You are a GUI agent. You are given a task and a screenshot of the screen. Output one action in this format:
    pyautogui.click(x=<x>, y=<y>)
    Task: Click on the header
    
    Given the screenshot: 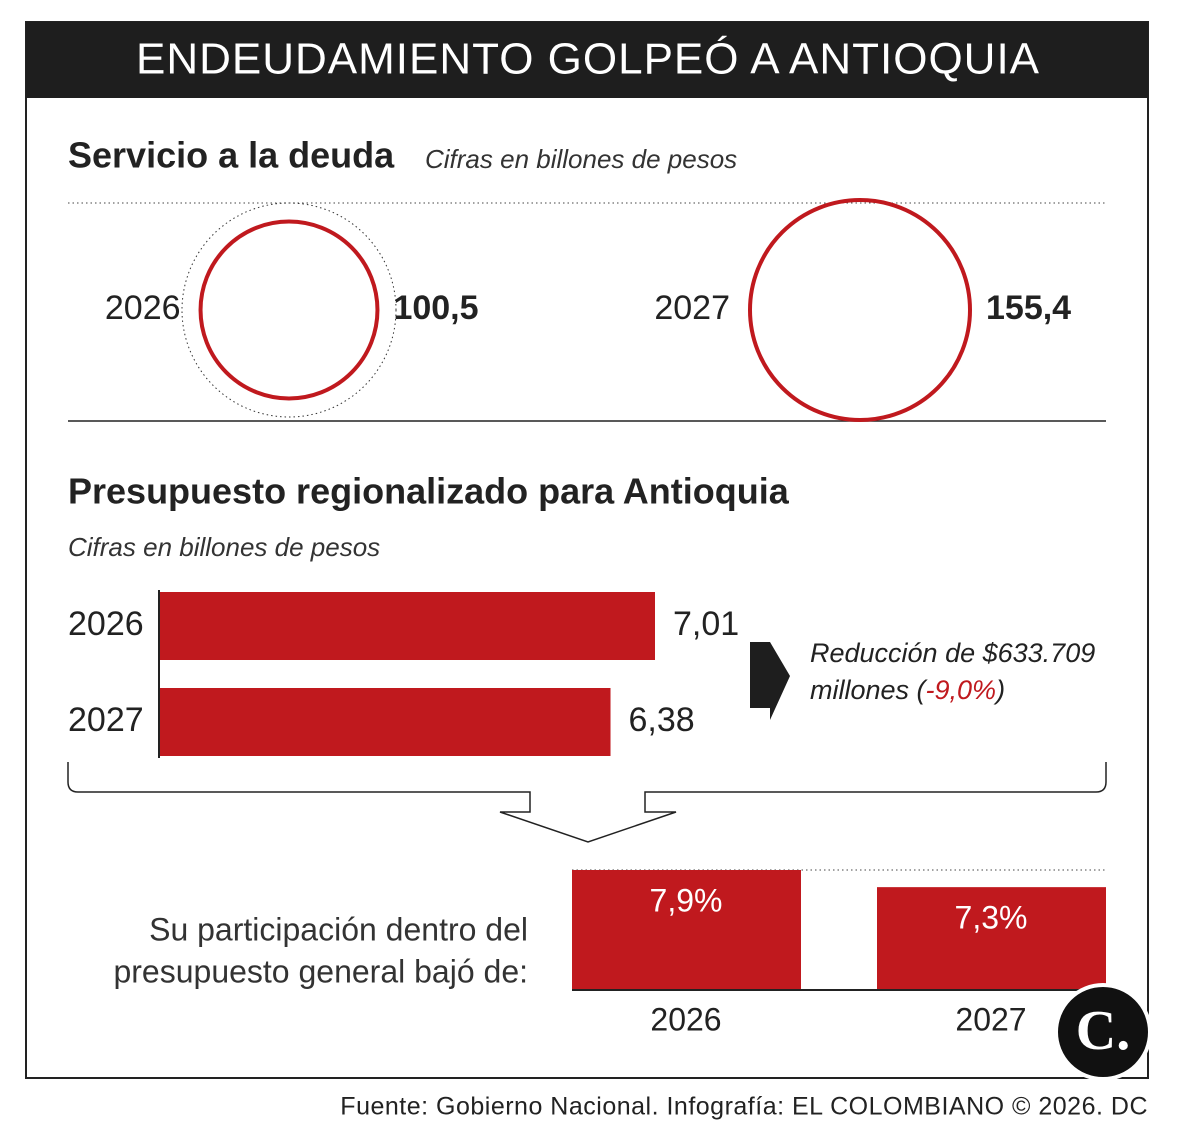 What is the action you would take?
    pyautogui.click(x=587, y=60)
    